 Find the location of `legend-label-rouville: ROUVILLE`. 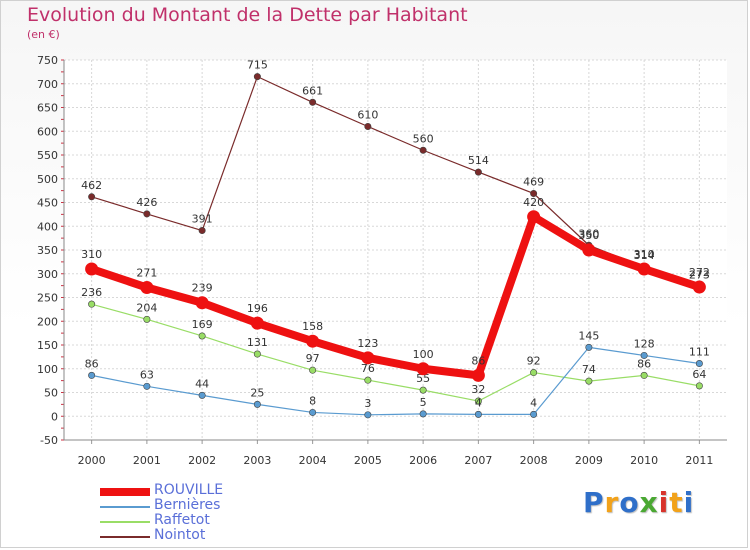

legend-label-rouville: ROUVILLE is located at coordinates (189, 490).